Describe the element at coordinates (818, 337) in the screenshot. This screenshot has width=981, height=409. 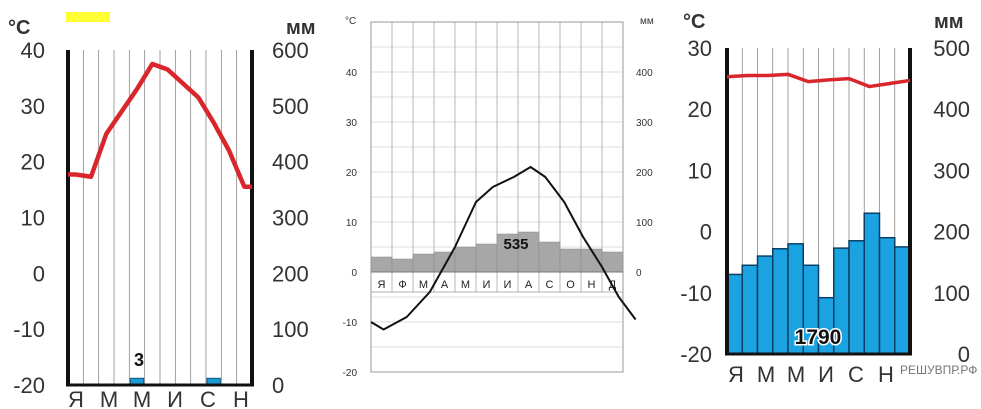
I see `total-precip-label: 1790` at that location.